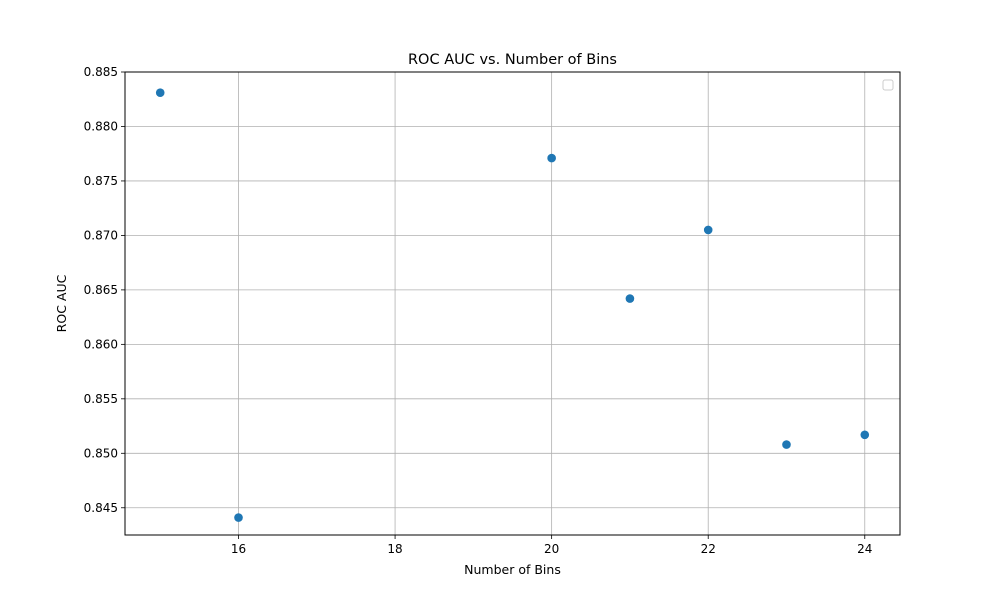 The height and width of the screenshot is (600, 1000). What do you see at coordinates (512, 60) in the screenshot?
I see `chart-title: ROC AUC vs. Number of Bins` at bounding box center [512, 60].